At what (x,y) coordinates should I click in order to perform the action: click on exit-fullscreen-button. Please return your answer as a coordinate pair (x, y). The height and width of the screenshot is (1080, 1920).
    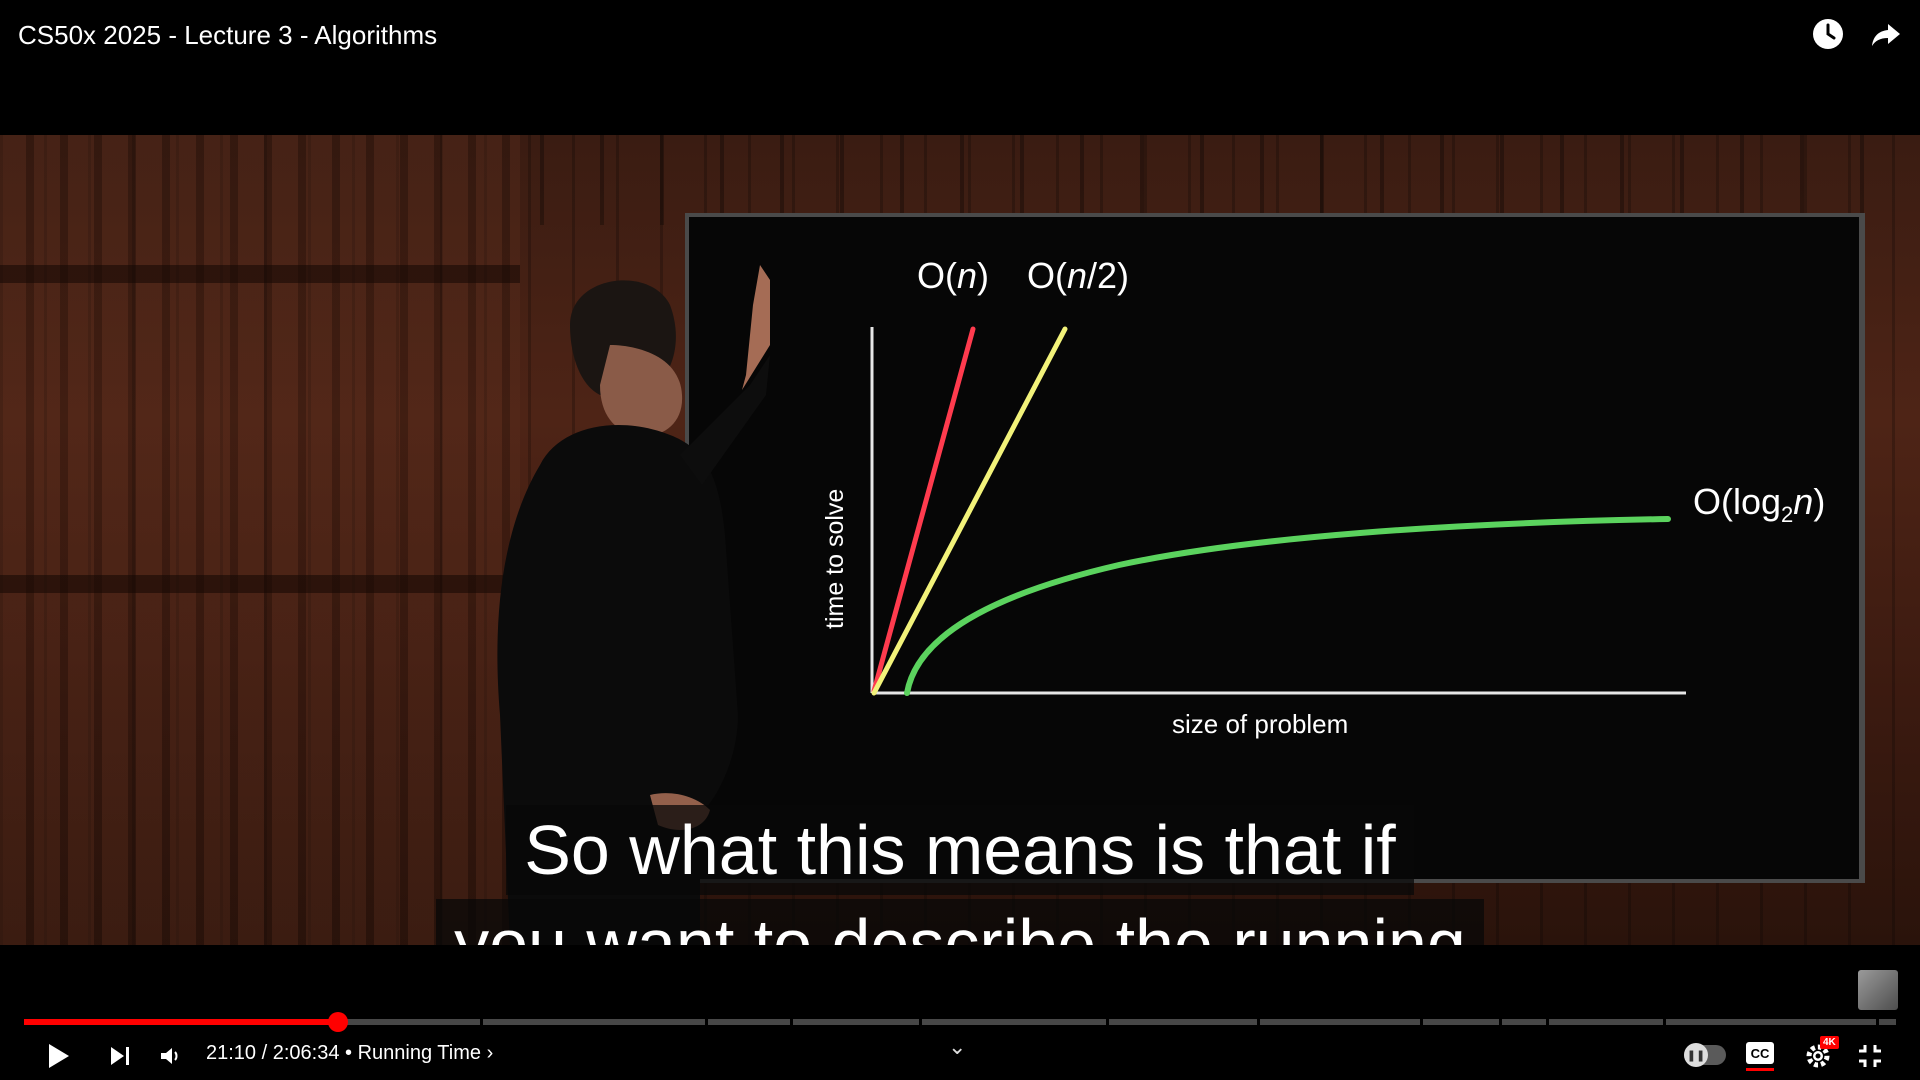
    Looking at the image, I should click on (1870, 1056).